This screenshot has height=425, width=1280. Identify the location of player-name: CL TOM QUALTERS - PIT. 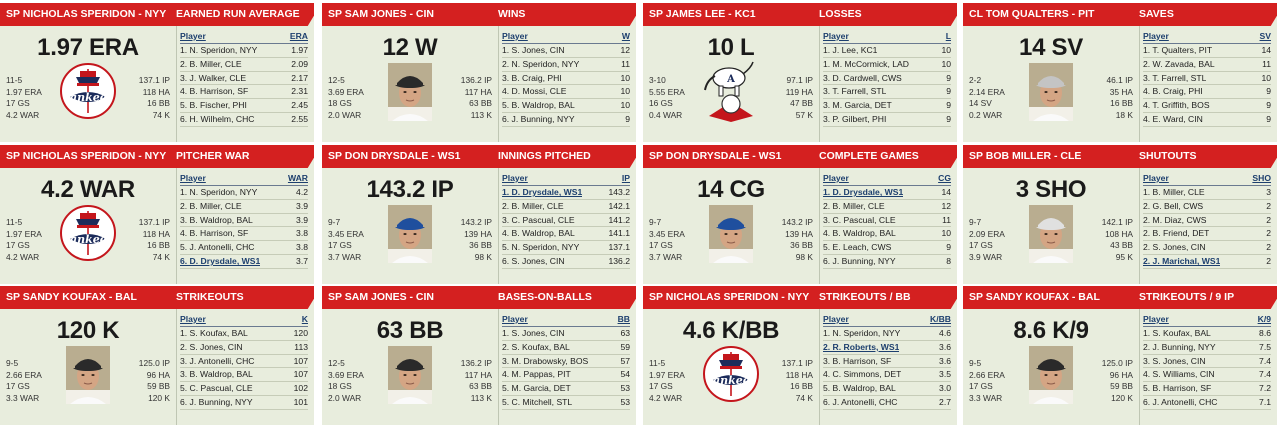
(1032, 14).